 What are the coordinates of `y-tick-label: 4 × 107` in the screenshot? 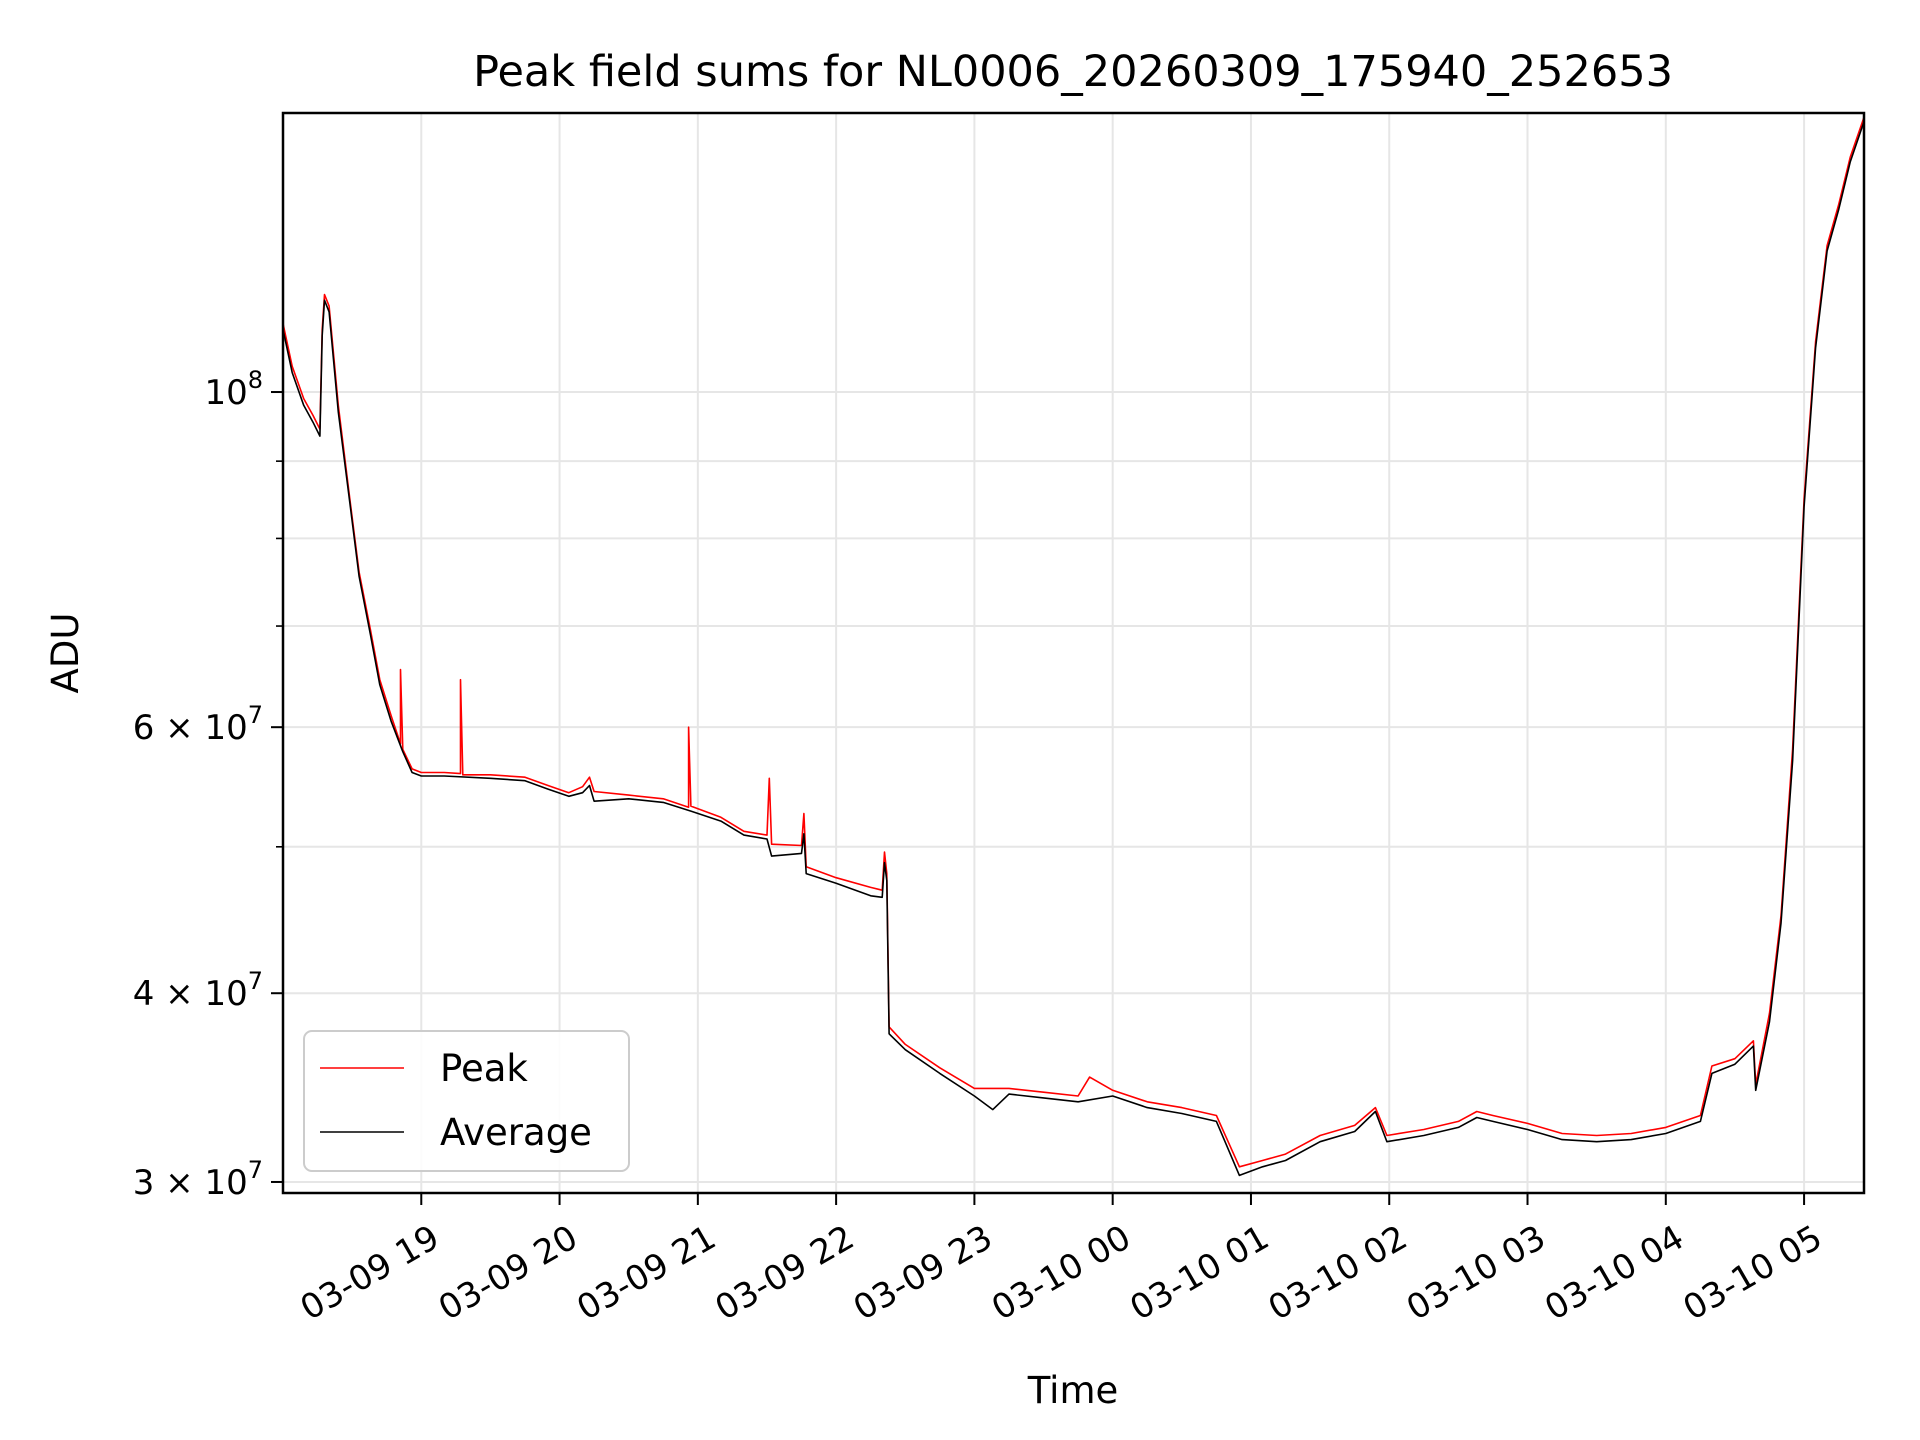 It's located at (198, 990).